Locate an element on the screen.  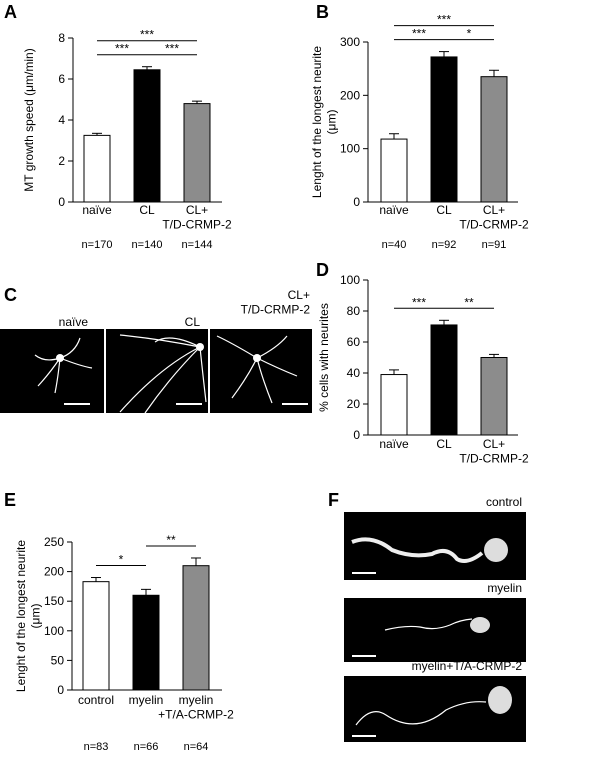
y-tick-label: 300 is located at coordinates (350, 42).